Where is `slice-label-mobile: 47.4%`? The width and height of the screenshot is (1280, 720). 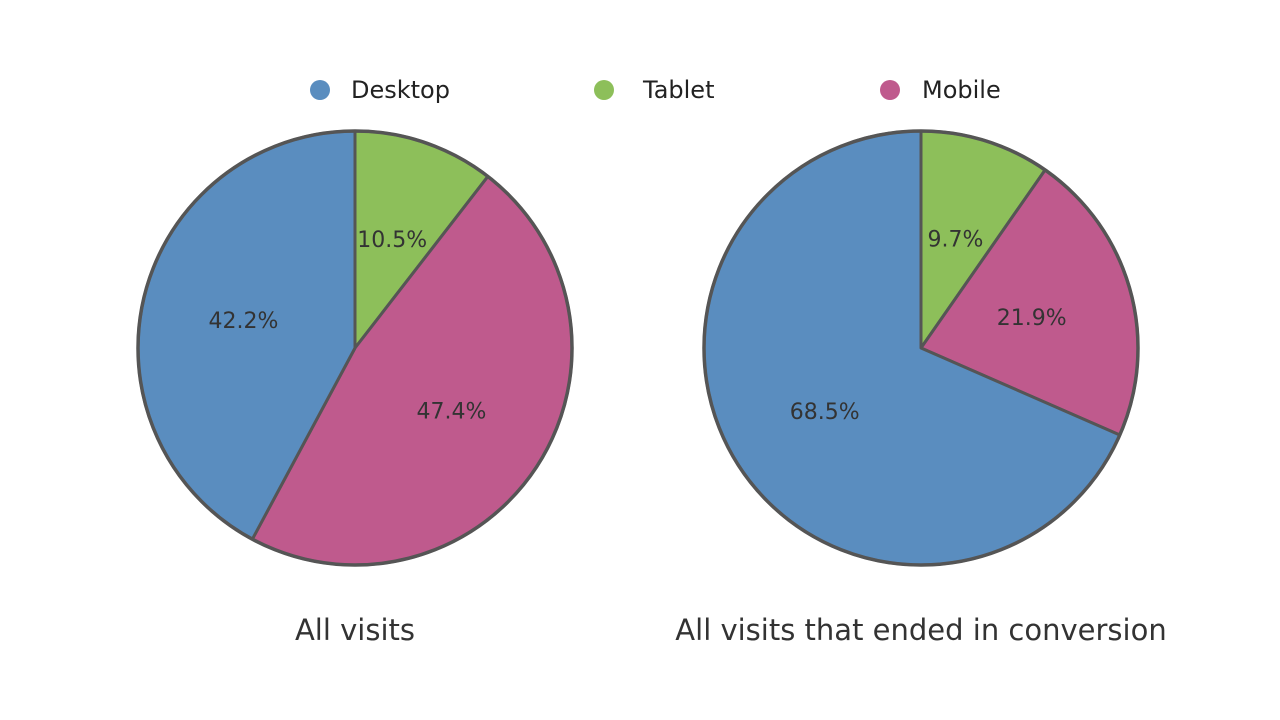 slice-label-mobile: 47.4% is located at coordinates (452, 412).